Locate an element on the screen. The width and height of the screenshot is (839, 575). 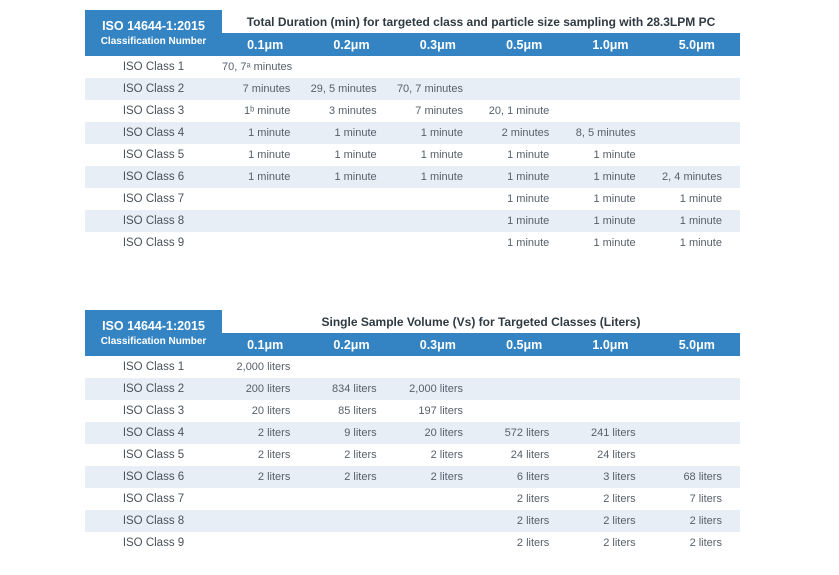
table-cell: 29, 5 minutes is located at coordinates (343, 89).